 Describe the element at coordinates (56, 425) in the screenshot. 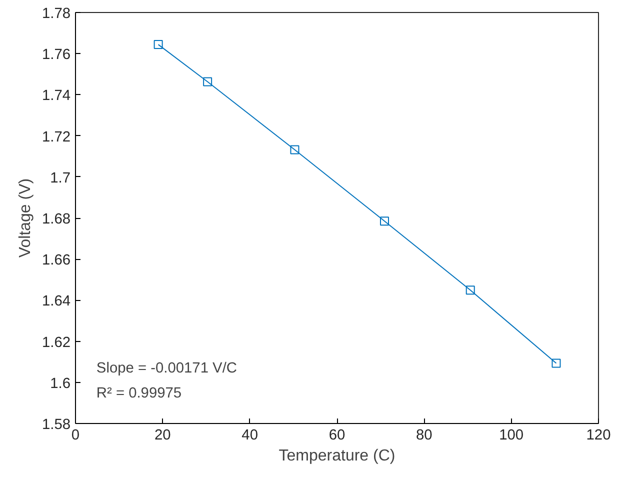

I see `y-tick-label: 1.58` at that location.